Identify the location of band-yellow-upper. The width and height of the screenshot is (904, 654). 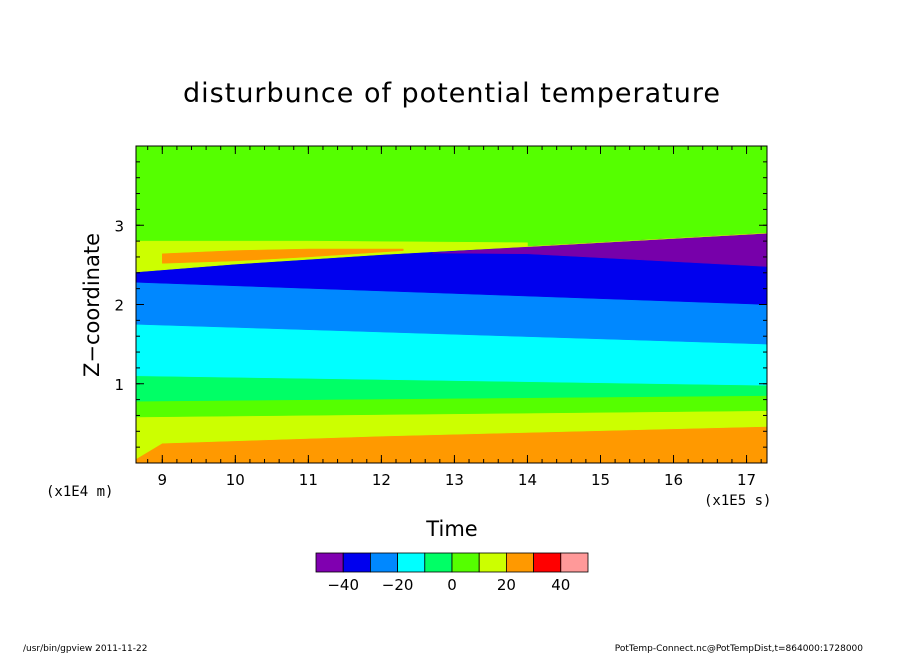
(451, 252).